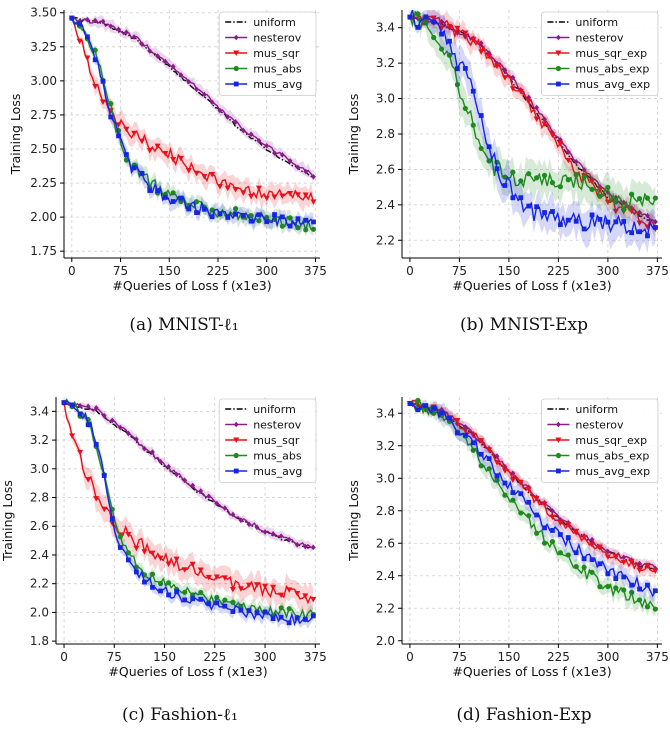  What do you see at coordinates (385, 446) in the screenshot?
I see `y-tick-label: 3.2` at bounding box center [385, 446].